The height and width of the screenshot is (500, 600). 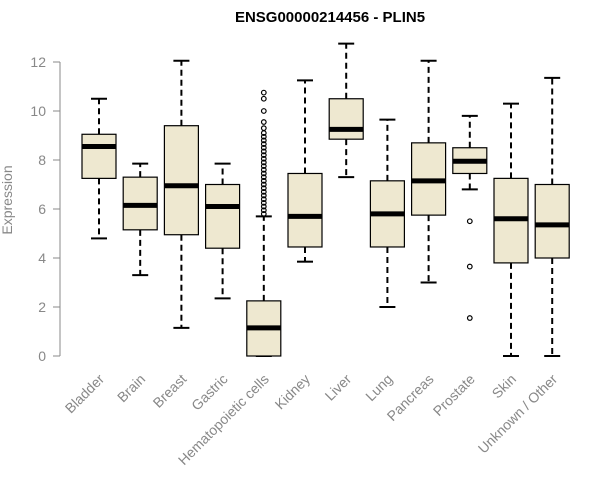 What do you see at coordinates (293, 392) in the screenshot?
I see `x-tick-label: Kidney` at bounding box center [293, 392].